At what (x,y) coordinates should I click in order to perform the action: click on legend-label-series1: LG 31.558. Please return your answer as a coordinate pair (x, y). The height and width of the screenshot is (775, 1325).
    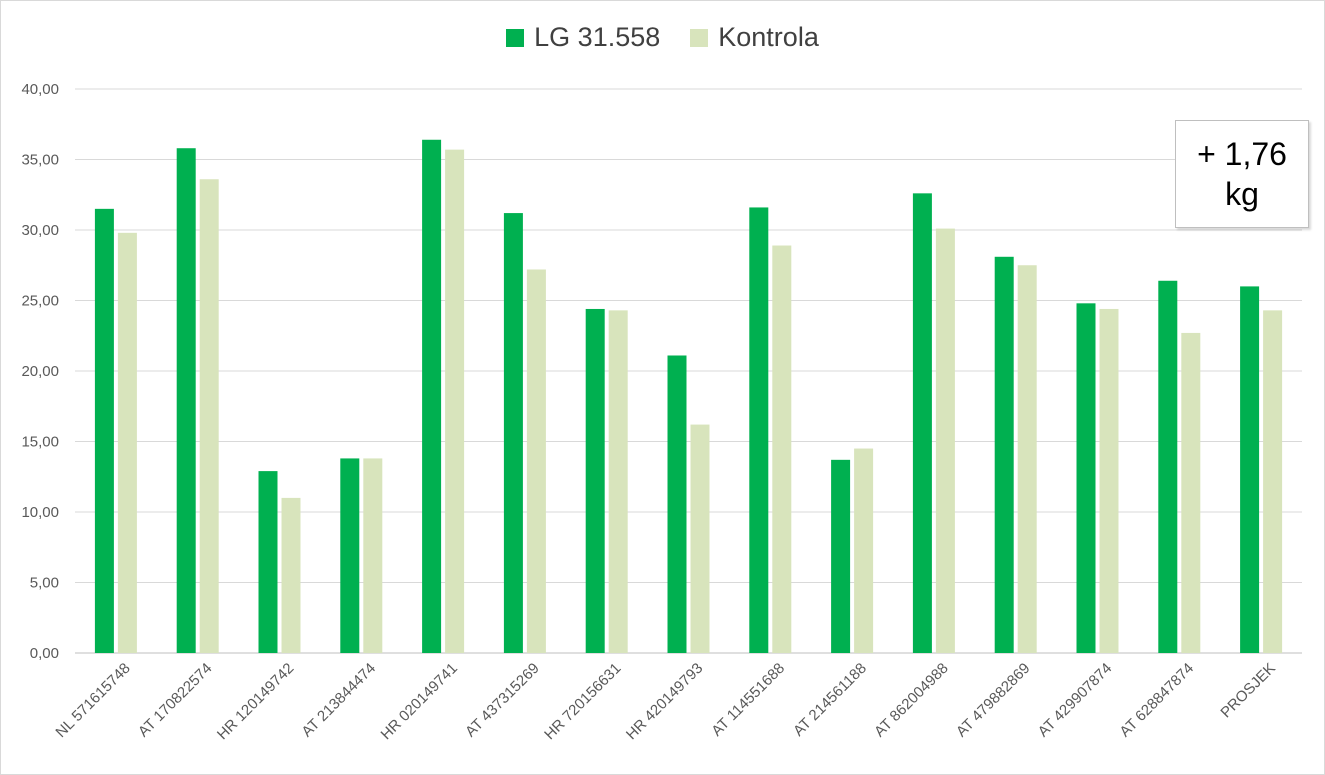
    Looking at the image, I should click on (597, 37).